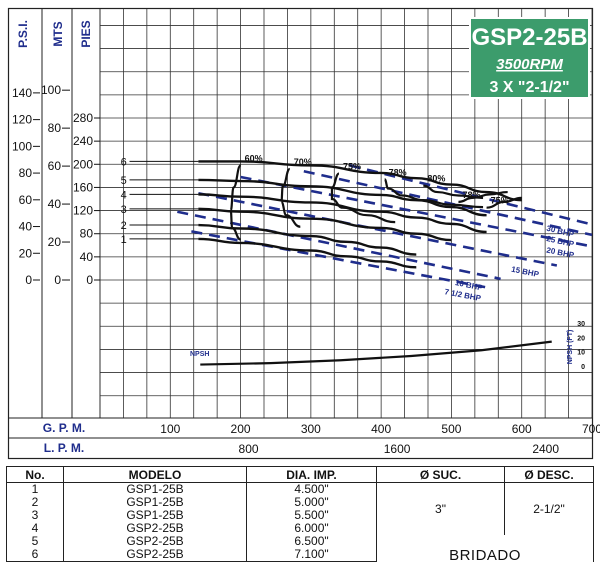  What do you see at coordinates (124, 195) in the screenshot?
I see `impeller-number-4: 4` at bounding box center [124, 195].